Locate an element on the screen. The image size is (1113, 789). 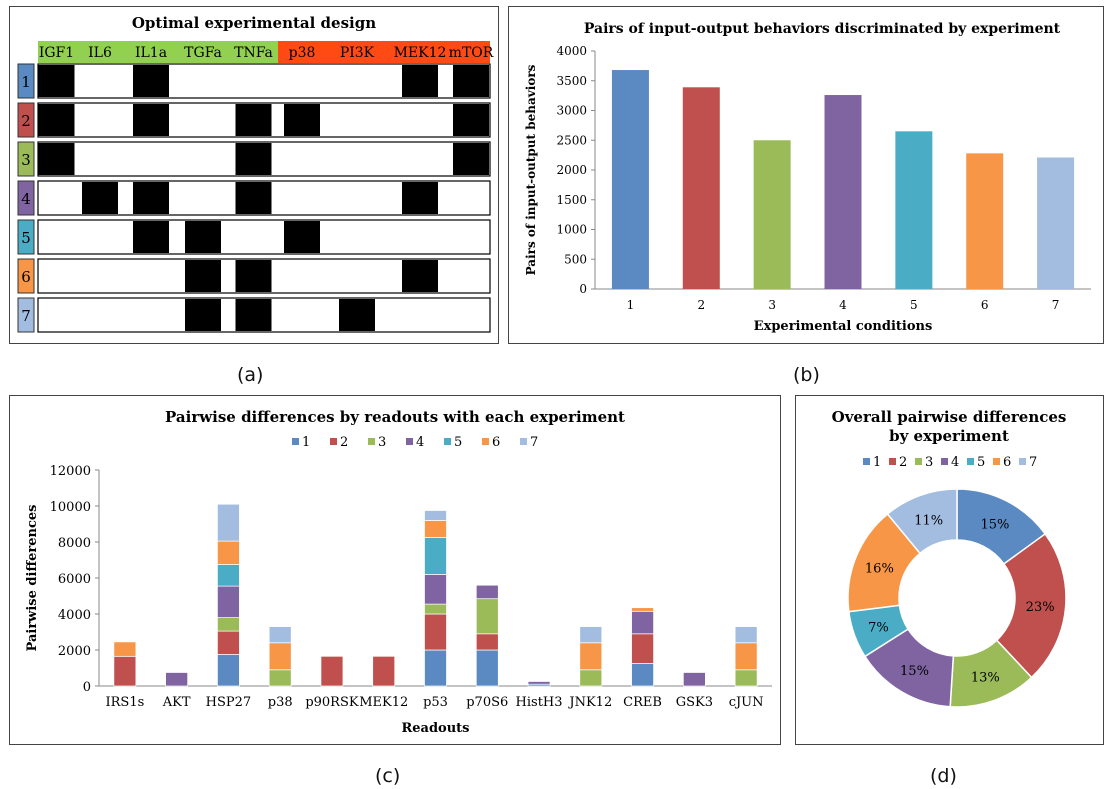
chart-d-title-line1: Overall pairwise differences is located at coordinates (949, 417).